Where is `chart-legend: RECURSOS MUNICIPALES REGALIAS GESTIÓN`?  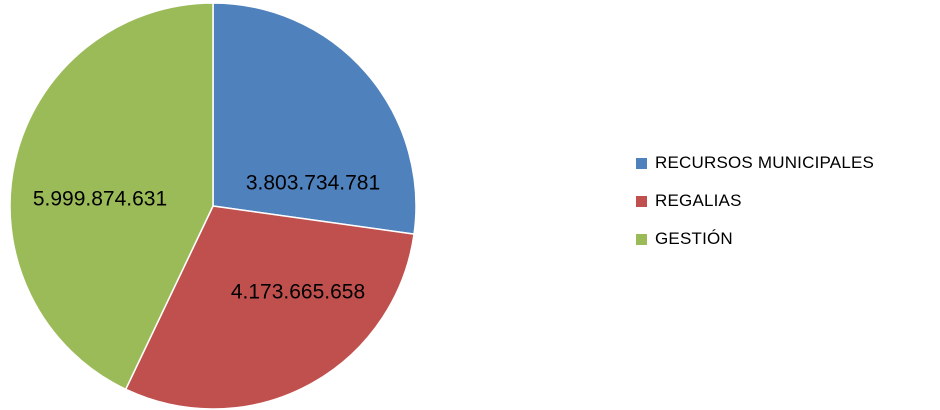 chart-legend: RECURSOS MUNICIPALES REGALIAS GESTIÓN is located at coordinates (755, 210).